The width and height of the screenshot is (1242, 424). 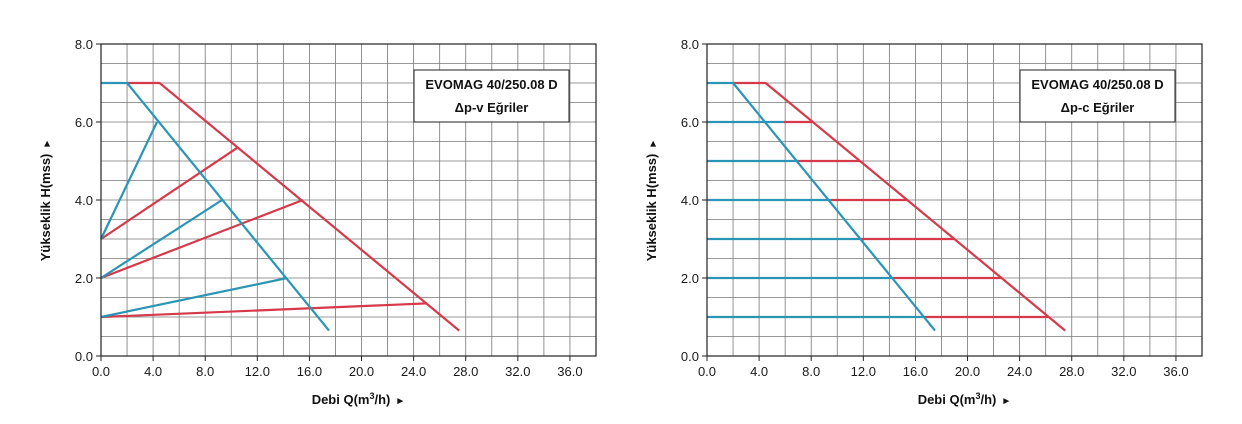 What do you see at coordinates (1098, 107) in the screenshot?
I see `chart-subtitle: Δp-c Eğriler` at bounding box center [1098, 107].